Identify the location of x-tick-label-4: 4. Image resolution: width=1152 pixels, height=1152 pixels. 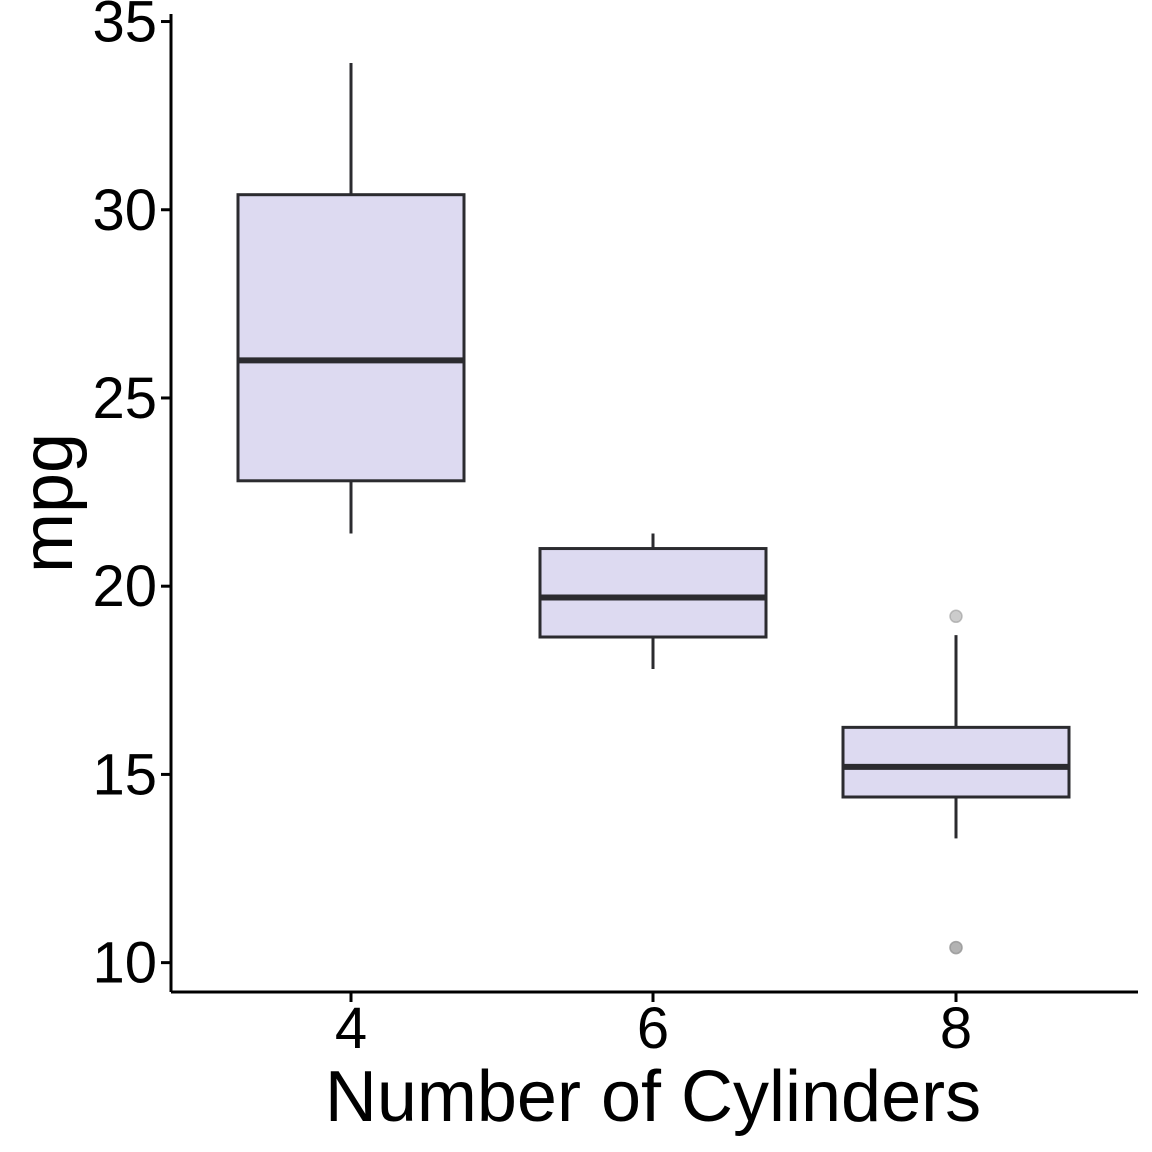
(351, 1028).